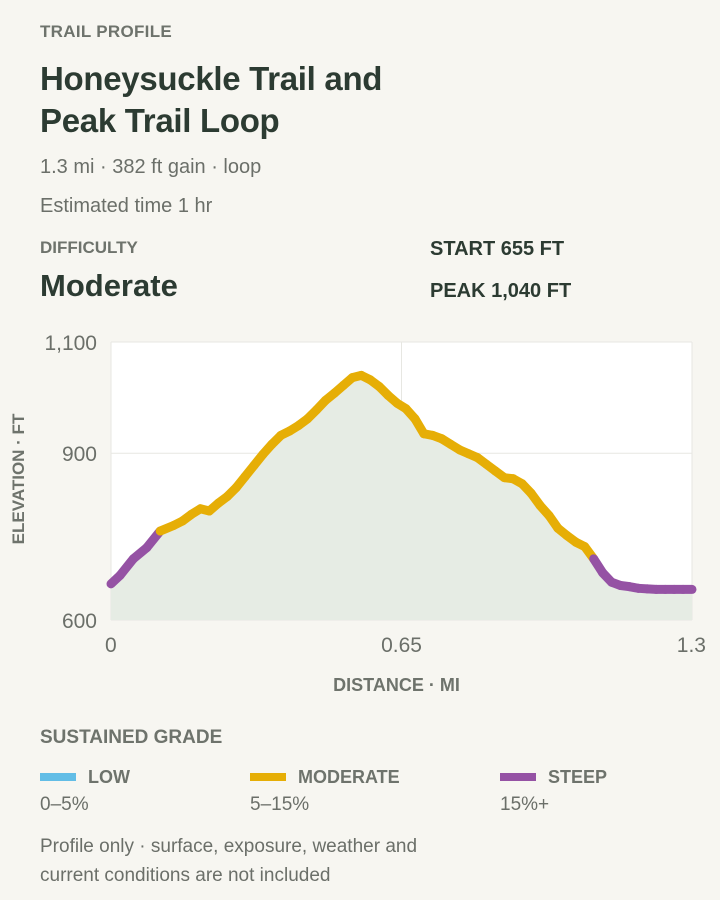 This screenshot has height=900, width=720. What do you see at coordinates (350, 791) in the screenshot?
I see `legend-item-moderate: MODERATE 5–15%` at bounding box center [350, 791].